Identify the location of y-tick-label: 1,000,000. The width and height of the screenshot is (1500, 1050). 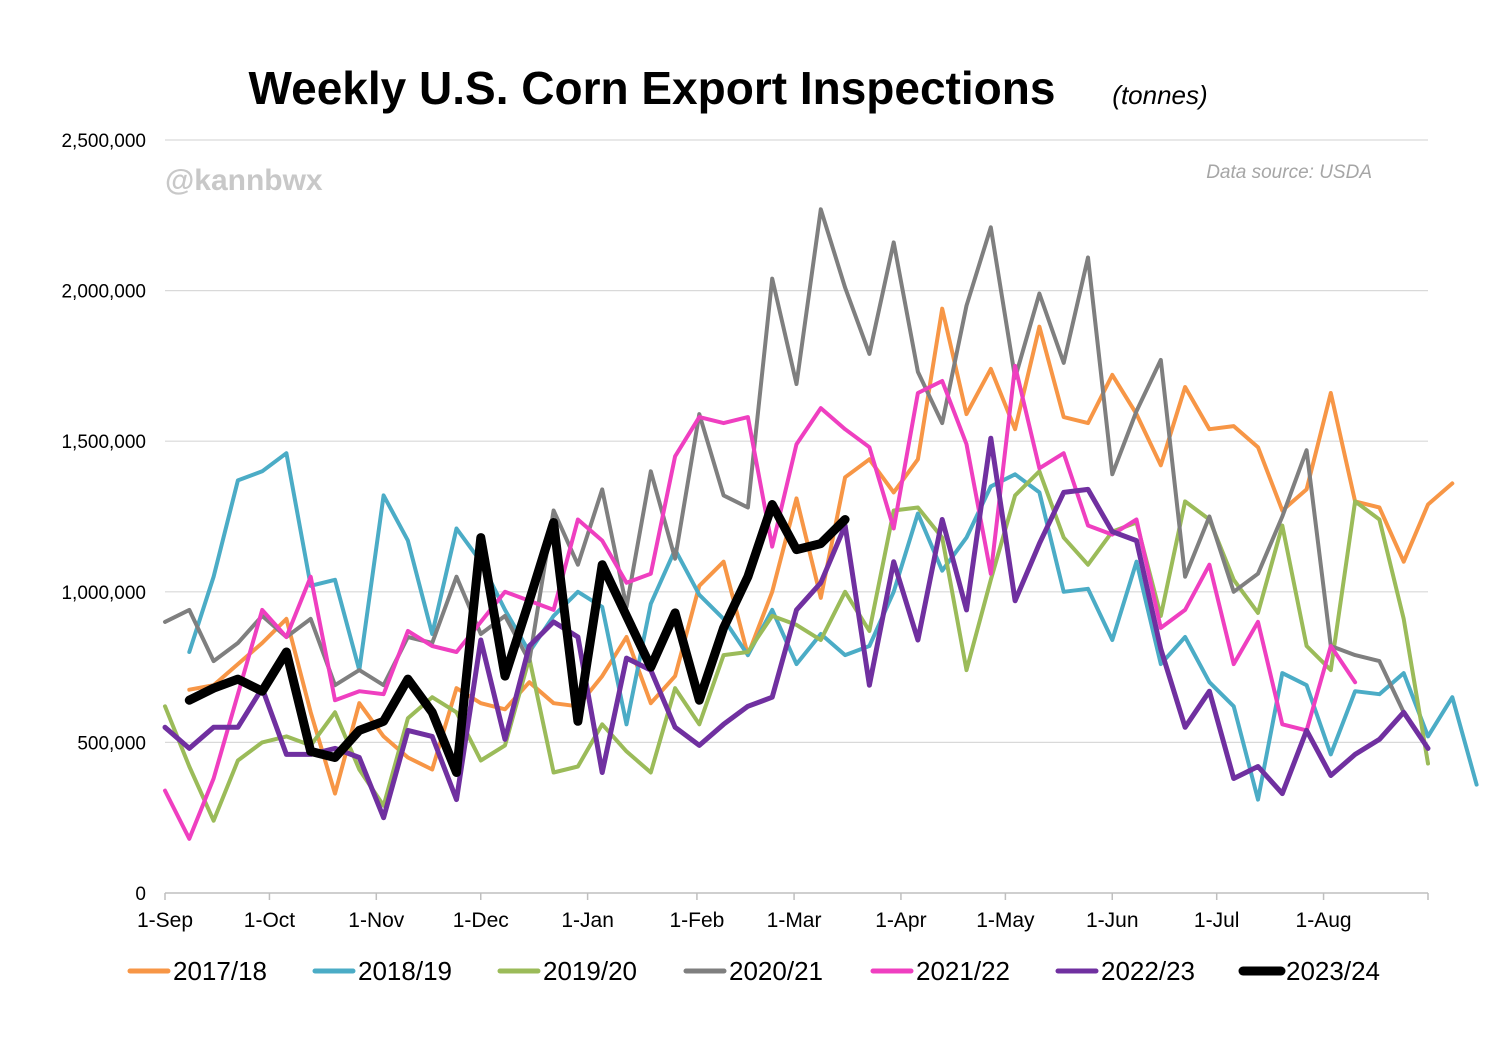
(103, 593).